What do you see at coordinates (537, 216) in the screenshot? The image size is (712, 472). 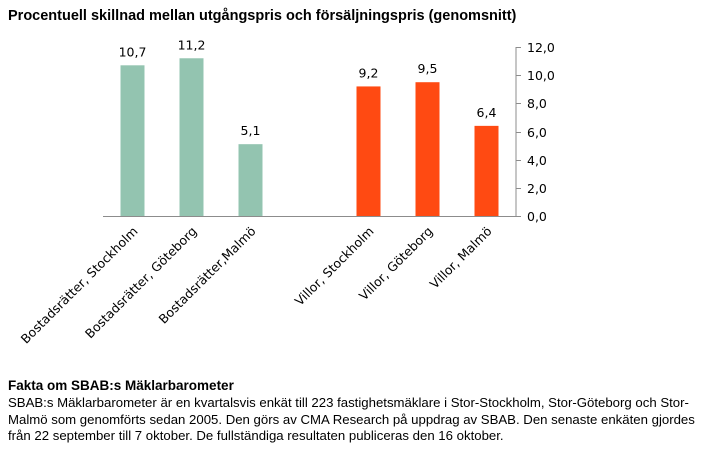 I see `y-tick-label: 0,0` at bounding box center [537, 216].